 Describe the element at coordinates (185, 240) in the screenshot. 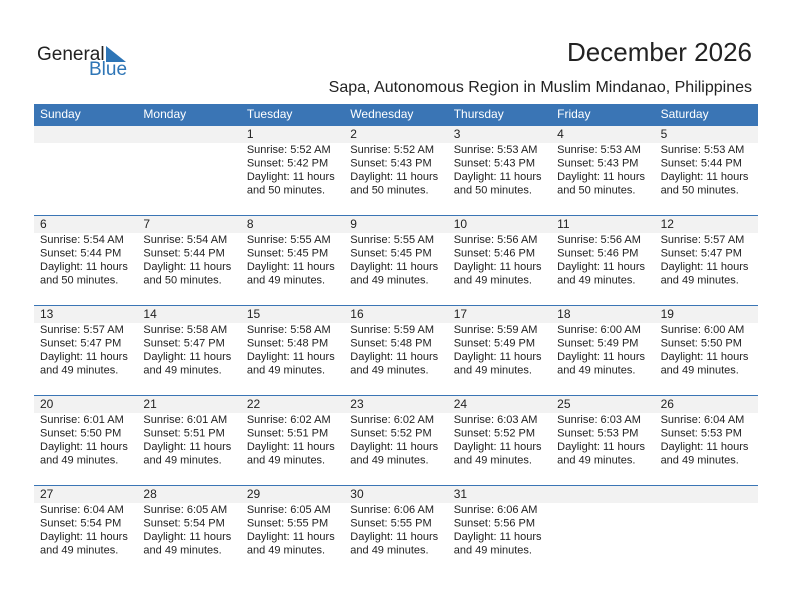

I see `sunrise: Sunrise: 5:54 AM` at that location.